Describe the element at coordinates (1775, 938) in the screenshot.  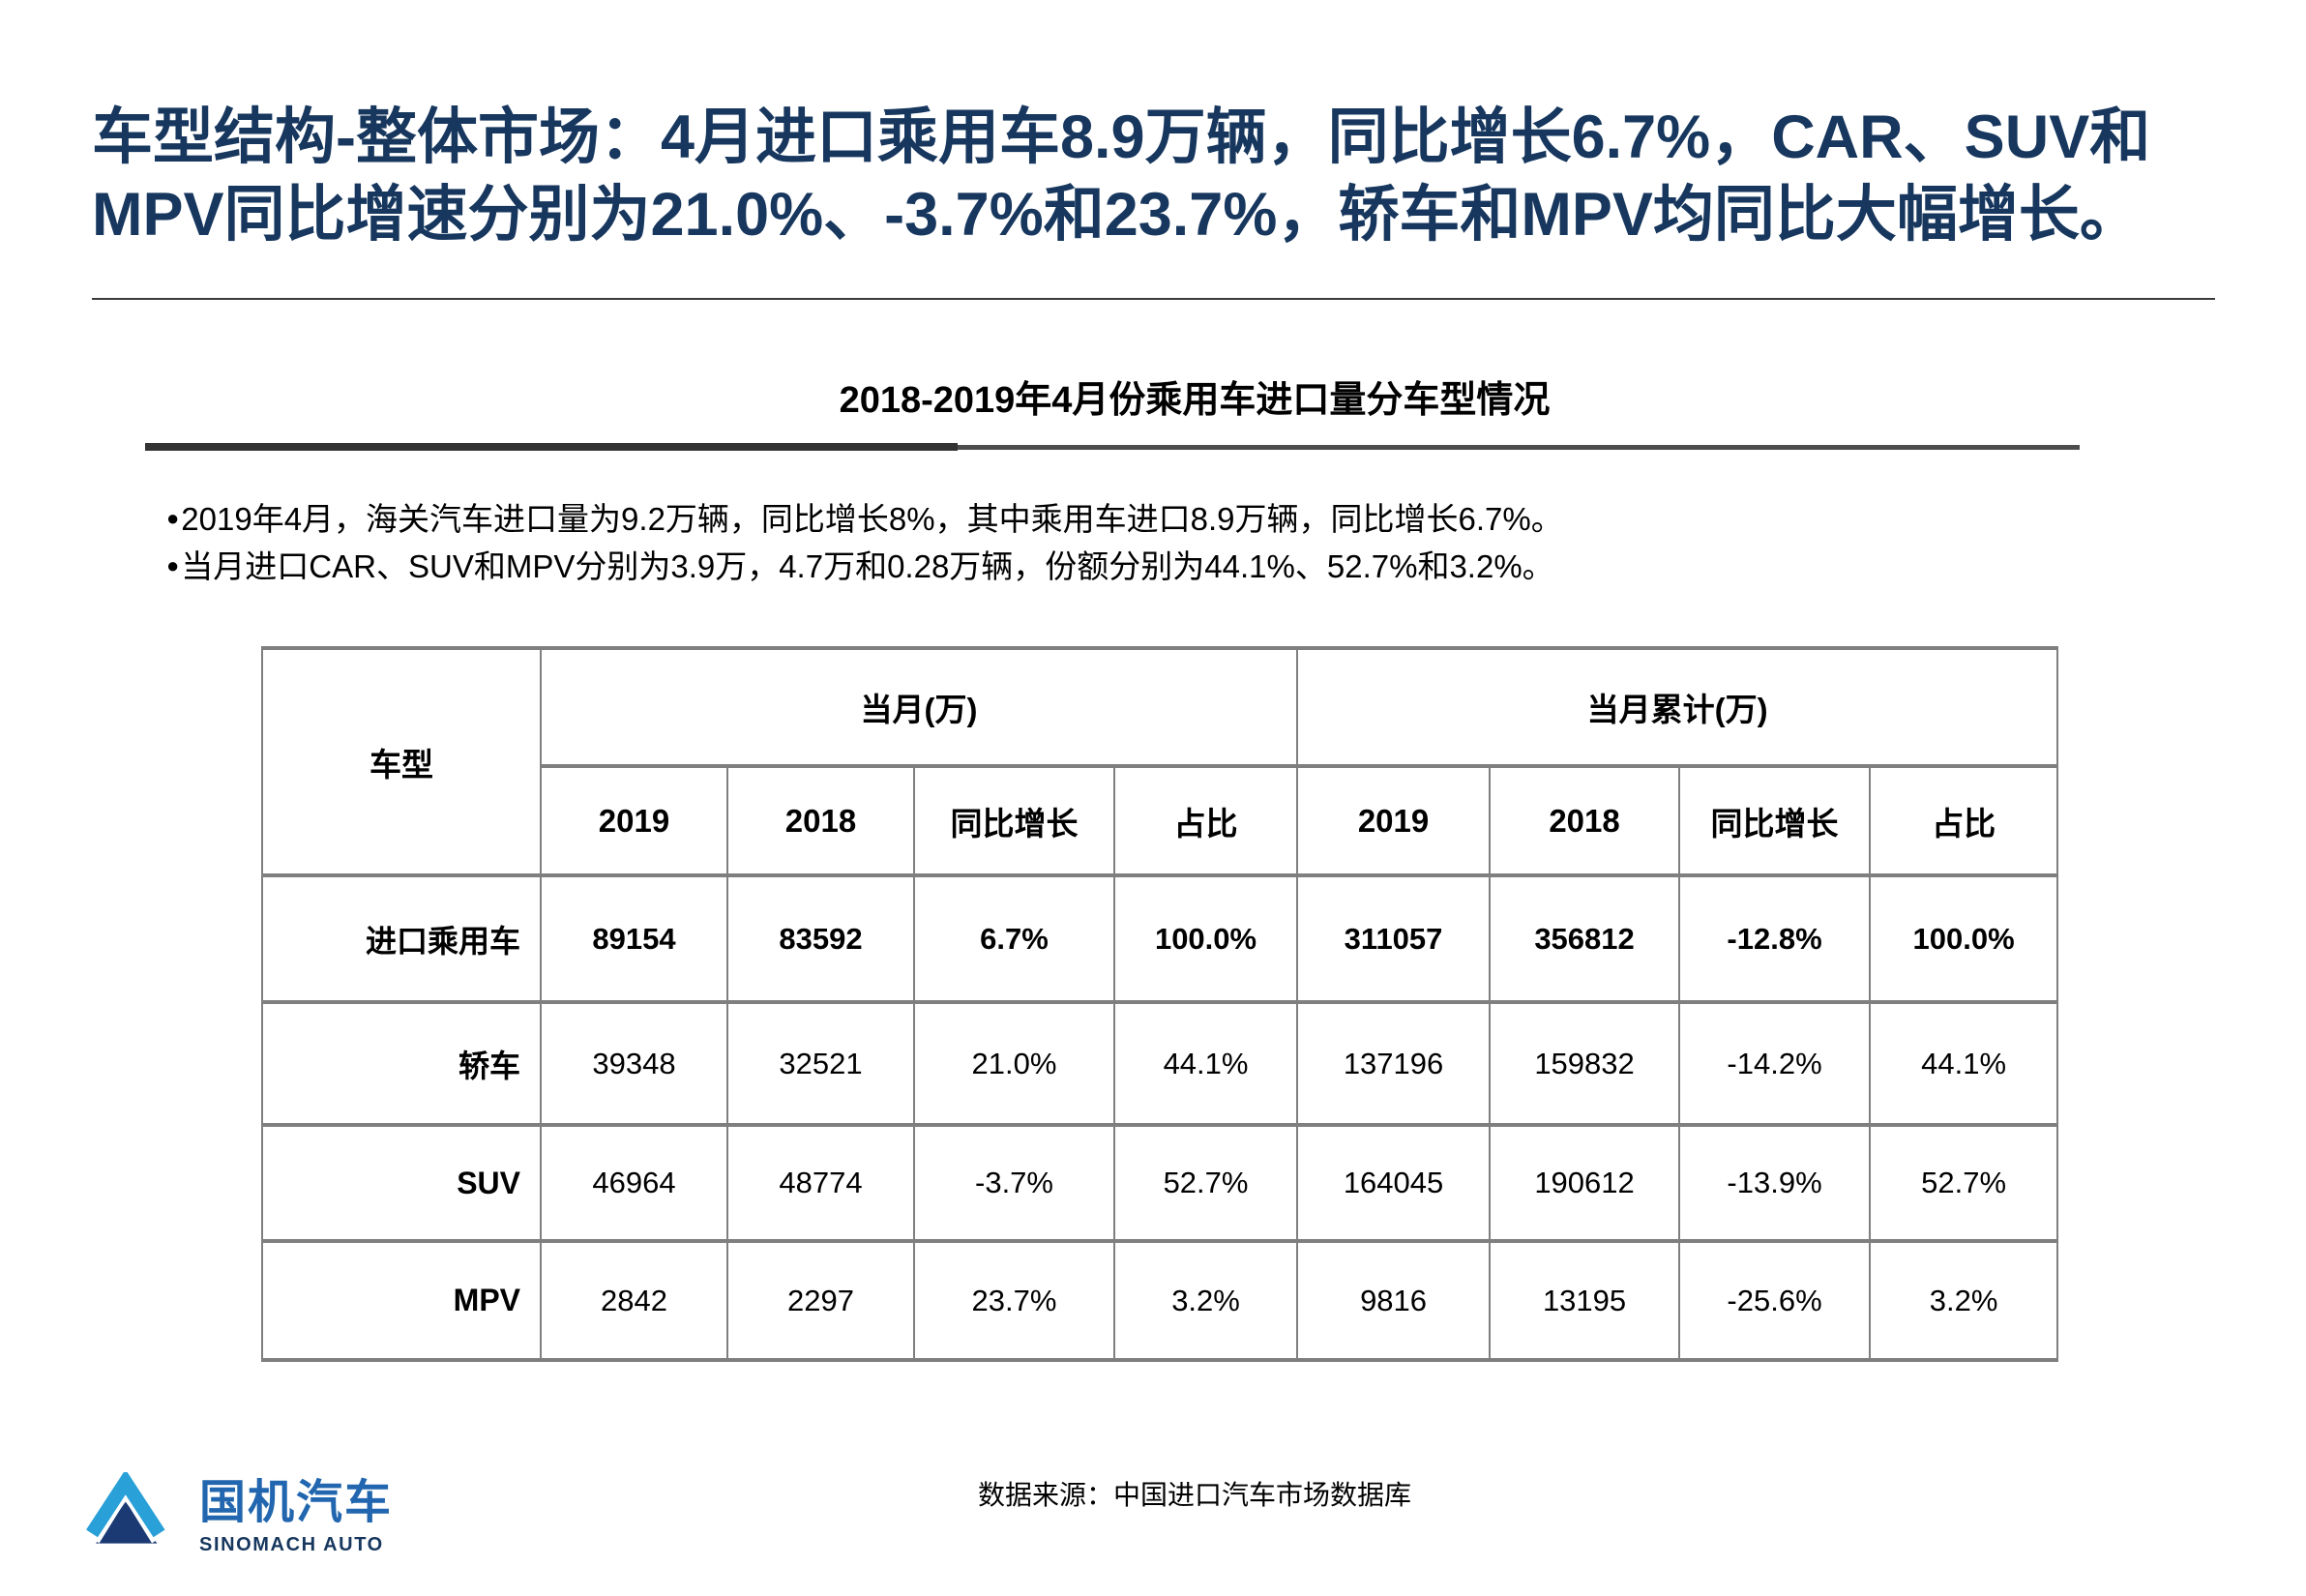
I see `table-cell: -12.8%` at that location.